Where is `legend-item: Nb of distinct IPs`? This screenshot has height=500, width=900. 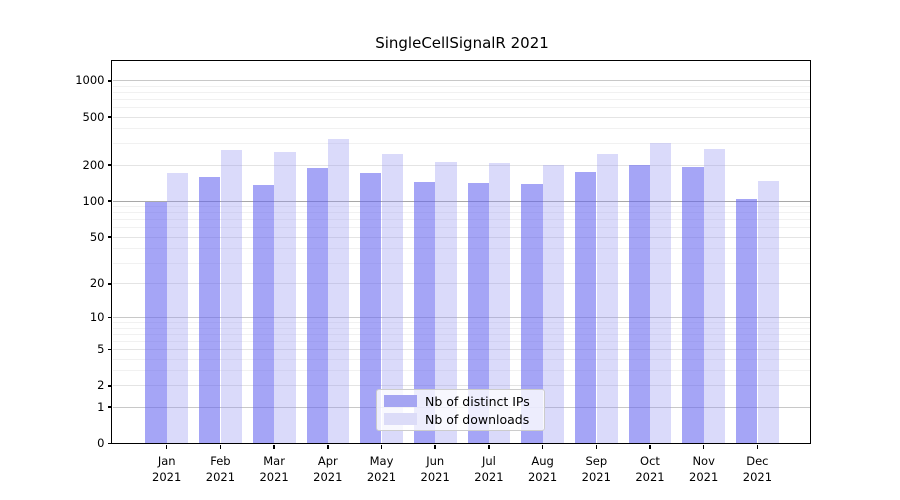
legend-item: Nb of distinct IPs is located at coordinates (460, 401).